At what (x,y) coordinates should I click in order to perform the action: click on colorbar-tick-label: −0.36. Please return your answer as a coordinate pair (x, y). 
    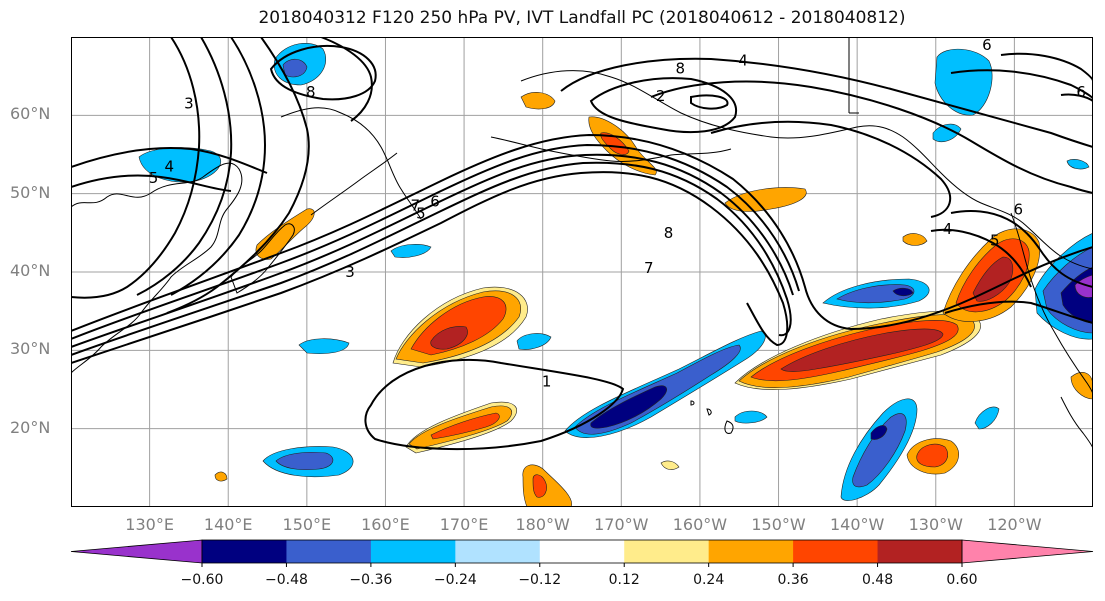
    Looking at the image, I should click on (371, 580).